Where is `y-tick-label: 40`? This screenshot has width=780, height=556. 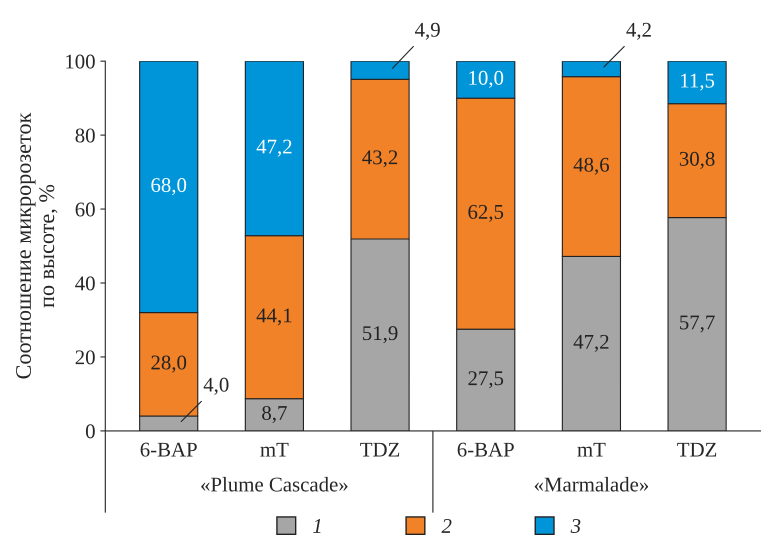
y-tick-label: 40 is located at coordinates (85, 283).